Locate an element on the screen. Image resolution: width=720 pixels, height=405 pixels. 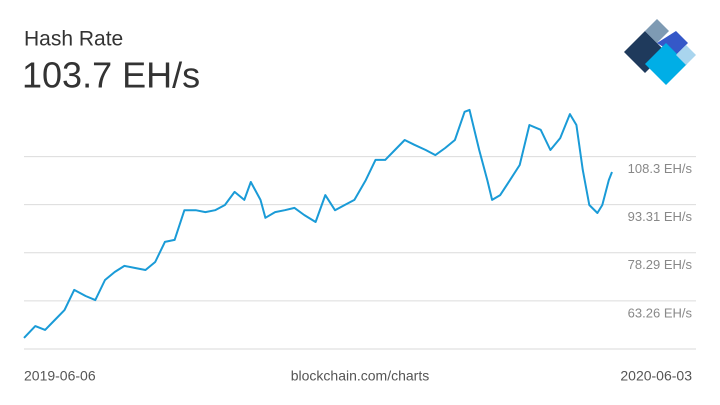
x-start-label: 2019-06-06 is located at coordinates (60, 376).